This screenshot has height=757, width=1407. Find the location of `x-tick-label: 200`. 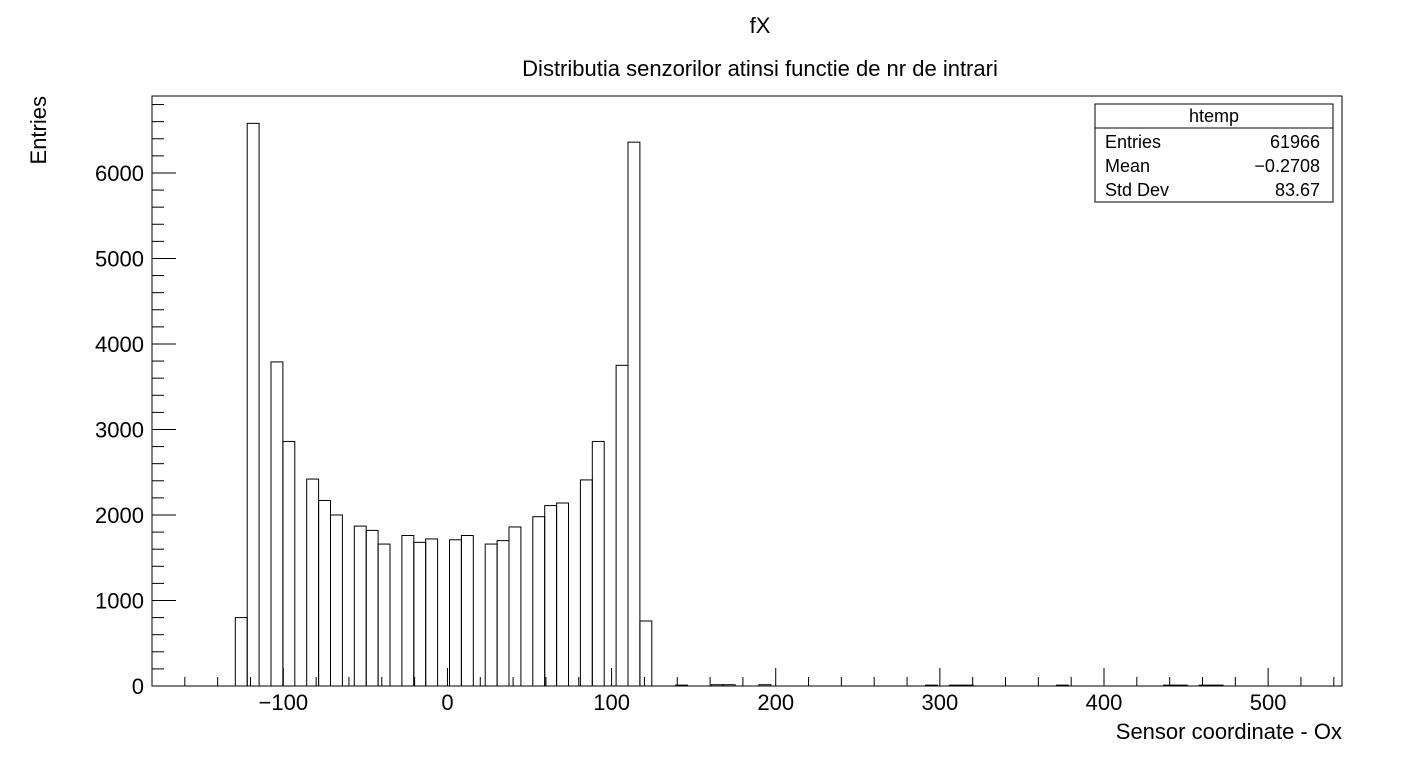

x-tick-label: 200 is located at coordinates (775, 702).